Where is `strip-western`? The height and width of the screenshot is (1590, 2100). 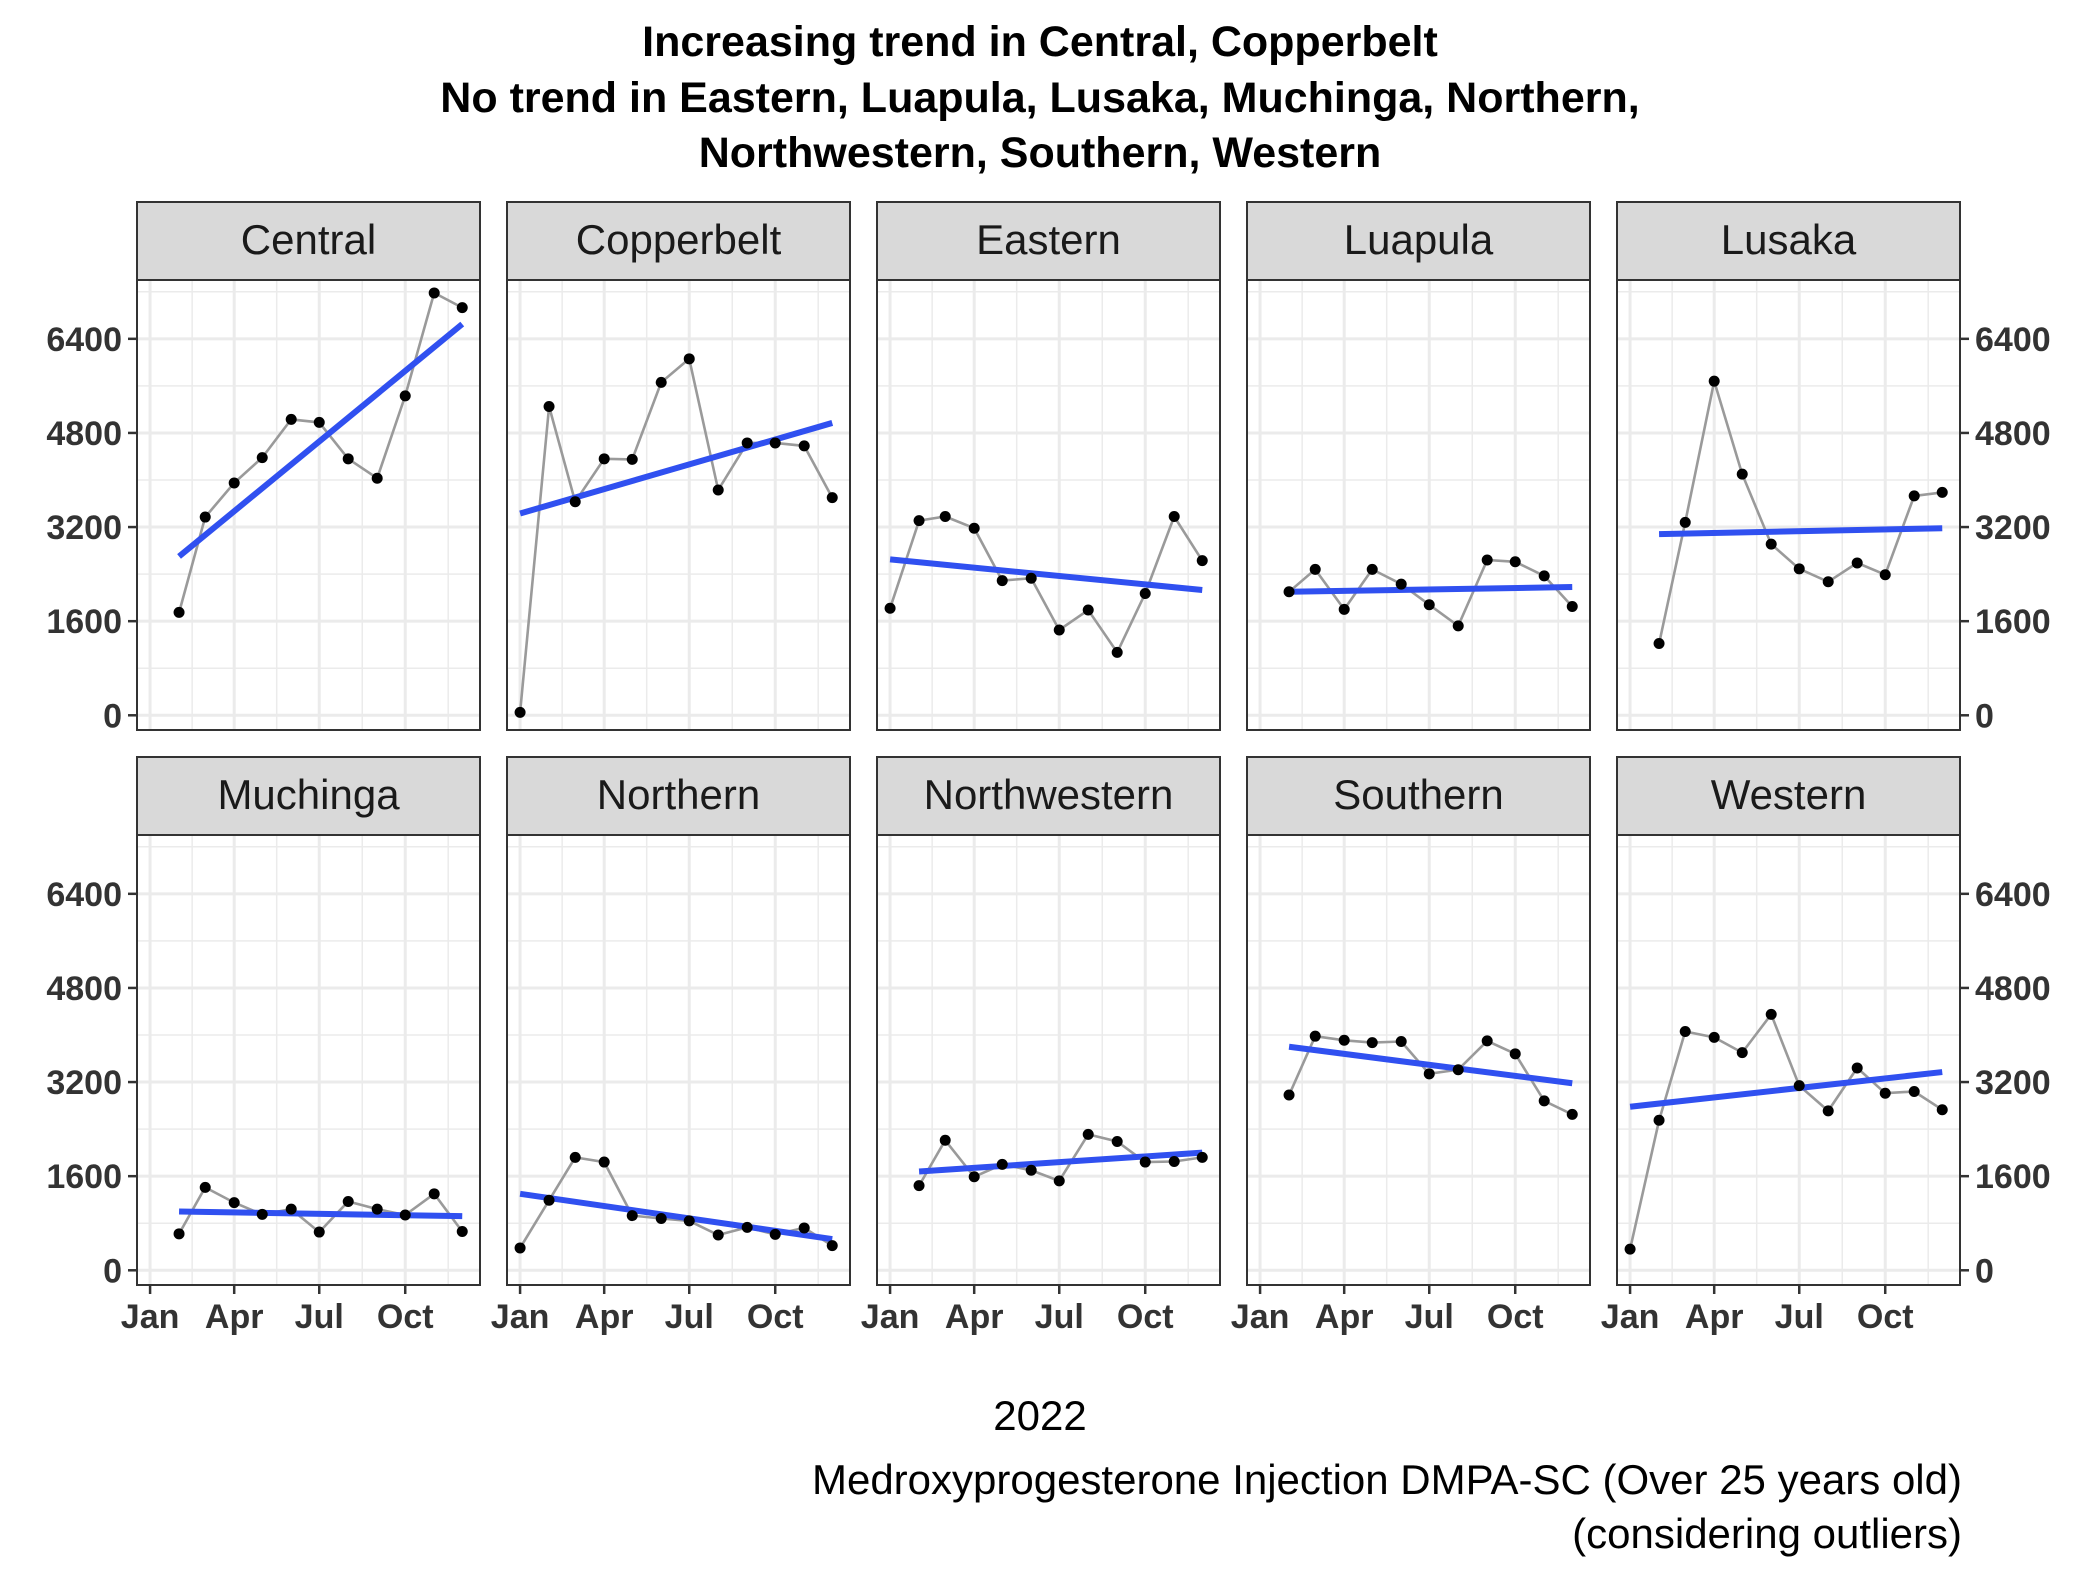 strip-western is located at coordinates (1788, 796).